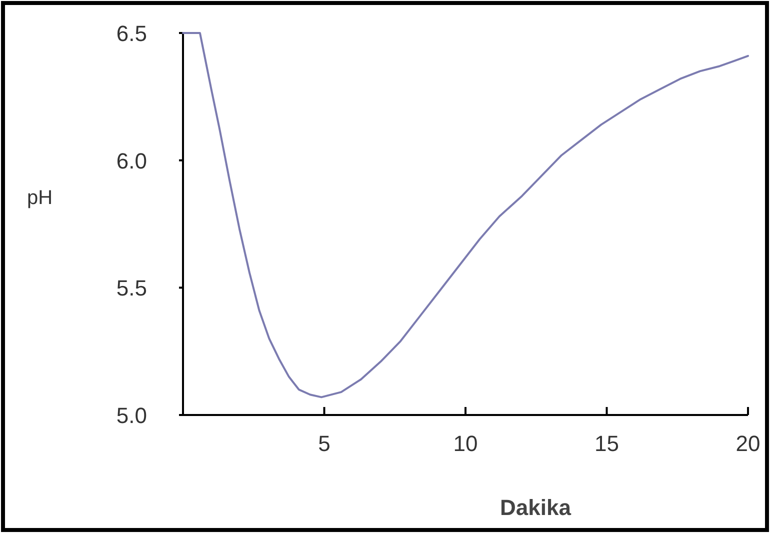 This screenshot has width=770, height=533. What do you see at coordinates (131, 33) in the screenshot?
I see `y-tick-label: 6.5` at bounding box center [131, 33].